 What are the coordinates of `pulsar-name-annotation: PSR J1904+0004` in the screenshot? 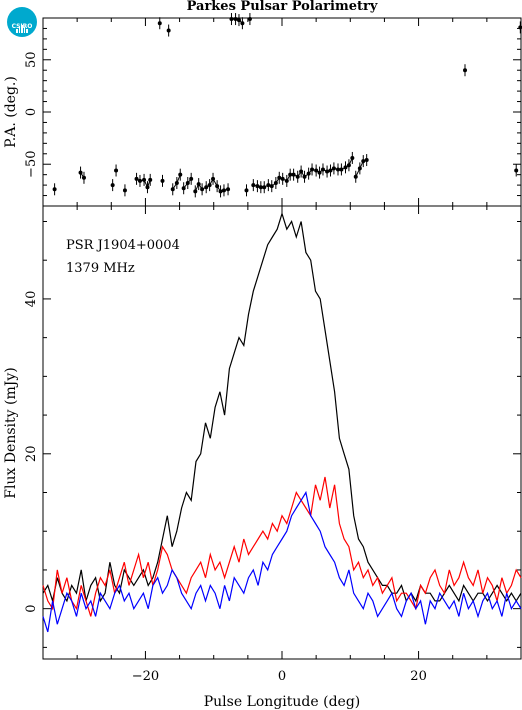 It's located at (123, 245).